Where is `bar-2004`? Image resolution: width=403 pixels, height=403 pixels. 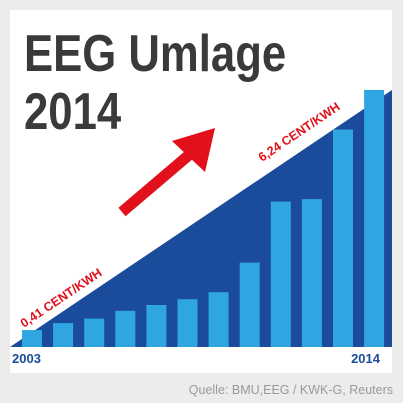 bar-2004 is located at coordinates (63, 335).